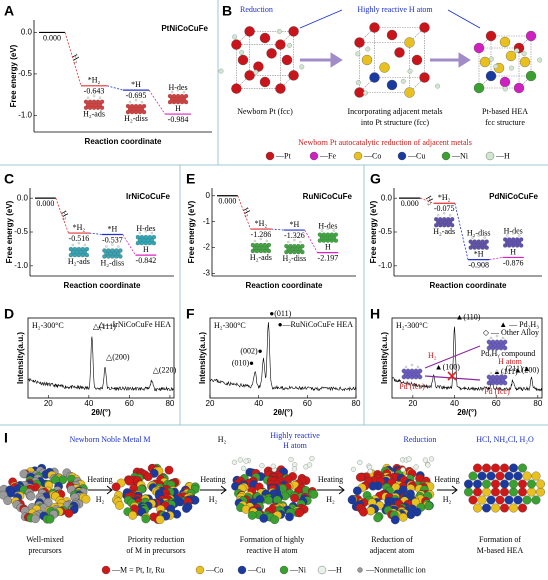 This screenshot has width=548, height=580. Describe the element at coordinates (104, 326) in the screenshot. I see `peak-label: △(111)` at that location.